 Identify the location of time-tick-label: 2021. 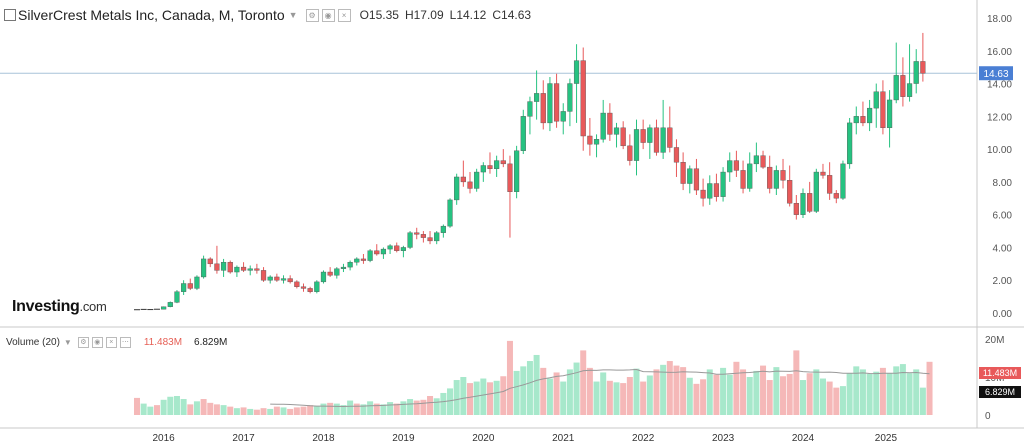
(563, 438).